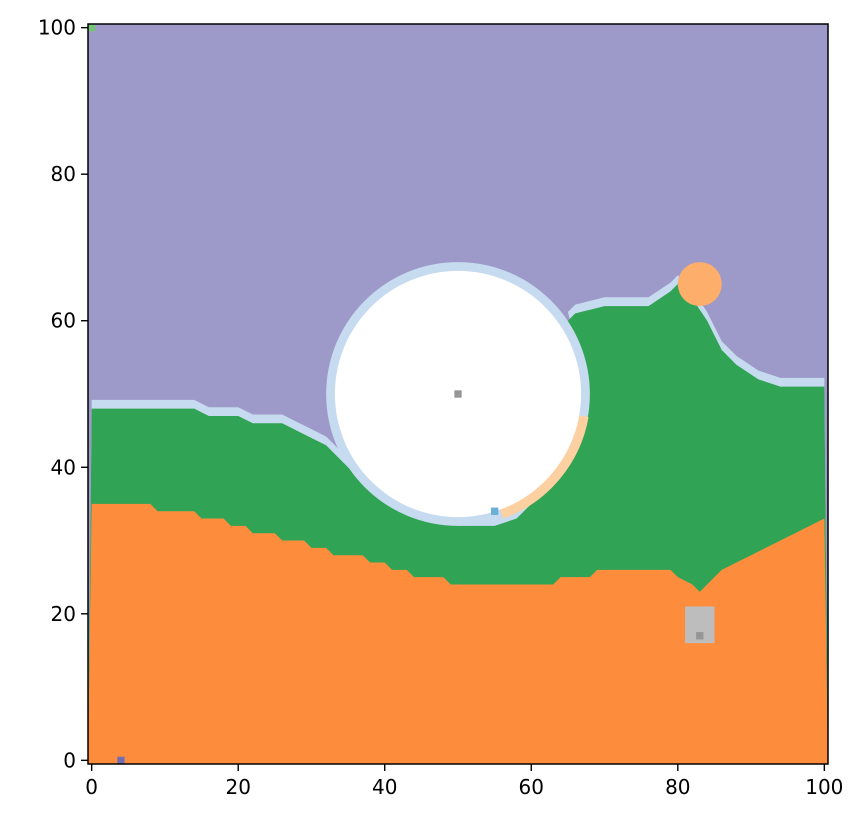 This screenshot has height=828, width=868. What do you see at coordinates (63, 467) in the screenshot?
I see `y-tick-label: 40` at bounding box center [63, 467].